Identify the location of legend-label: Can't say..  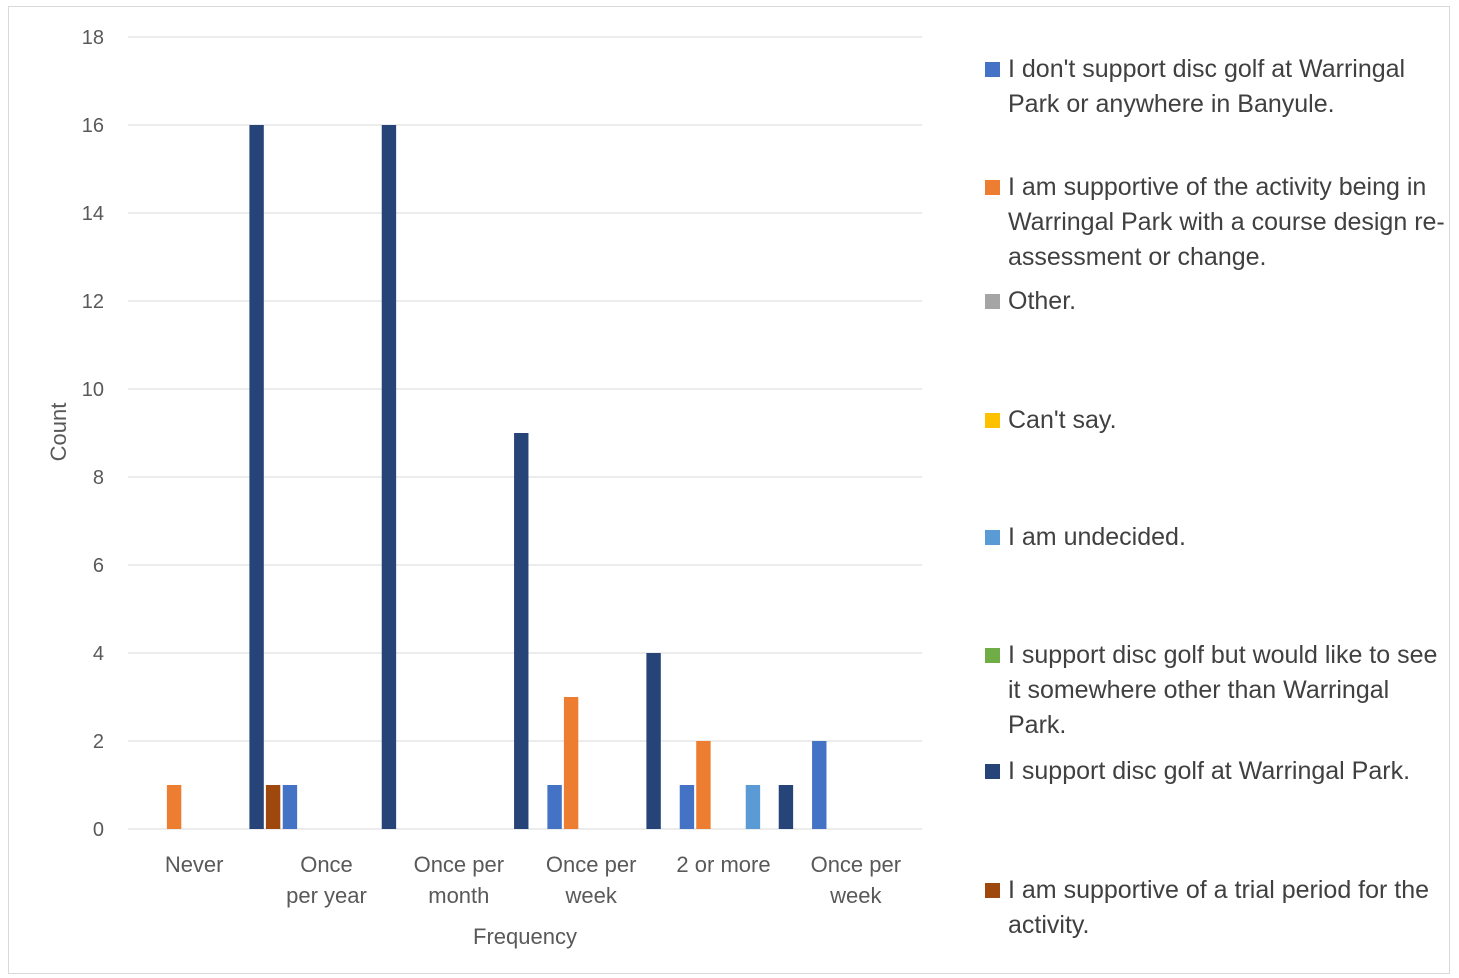
(1062, 420).